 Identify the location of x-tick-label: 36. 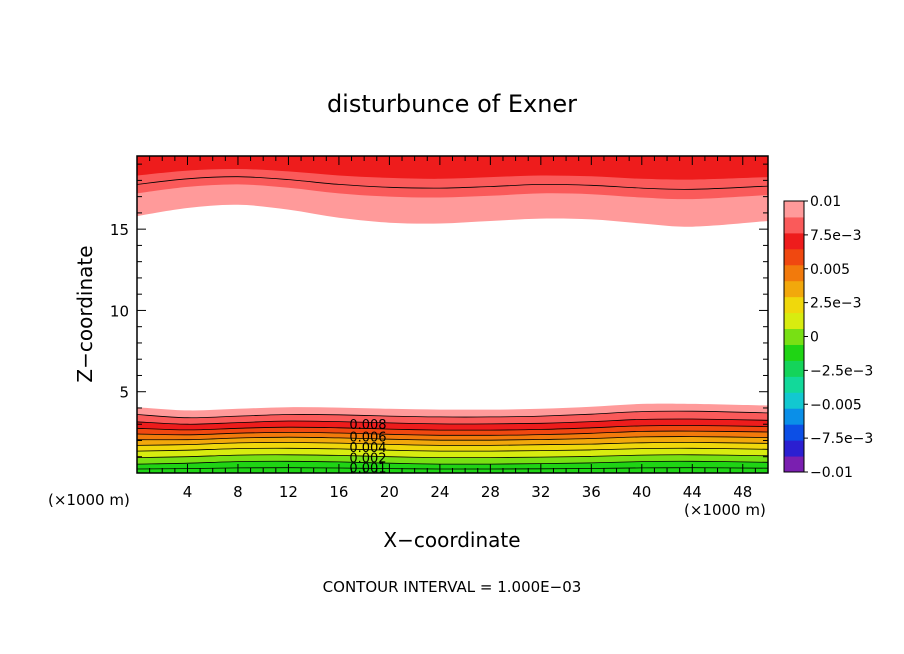
(591, 492).